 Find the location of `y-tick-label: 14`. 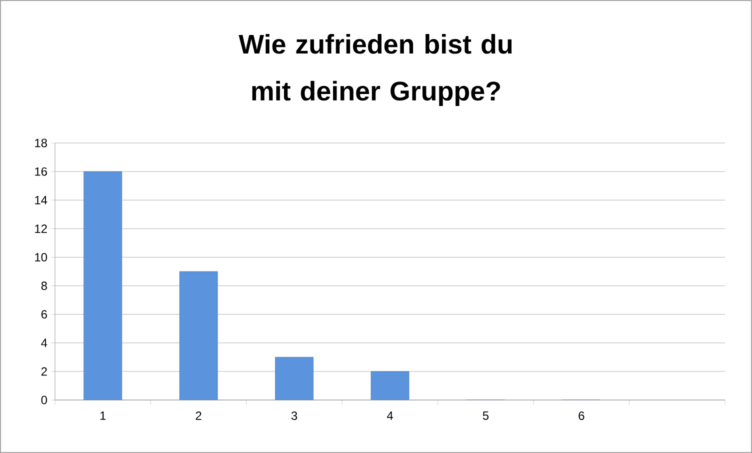

y-tick-label: 14 is located at coordinates (41, 200).